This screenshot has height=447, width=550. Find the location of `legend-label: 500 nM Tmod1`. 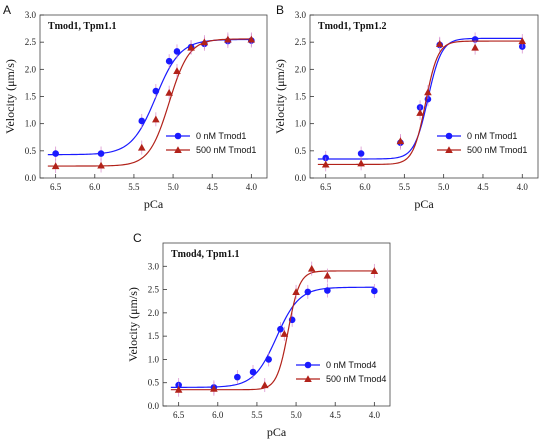

legend-label: 500 nM Tmod1 is located at coordinates (226, 150).